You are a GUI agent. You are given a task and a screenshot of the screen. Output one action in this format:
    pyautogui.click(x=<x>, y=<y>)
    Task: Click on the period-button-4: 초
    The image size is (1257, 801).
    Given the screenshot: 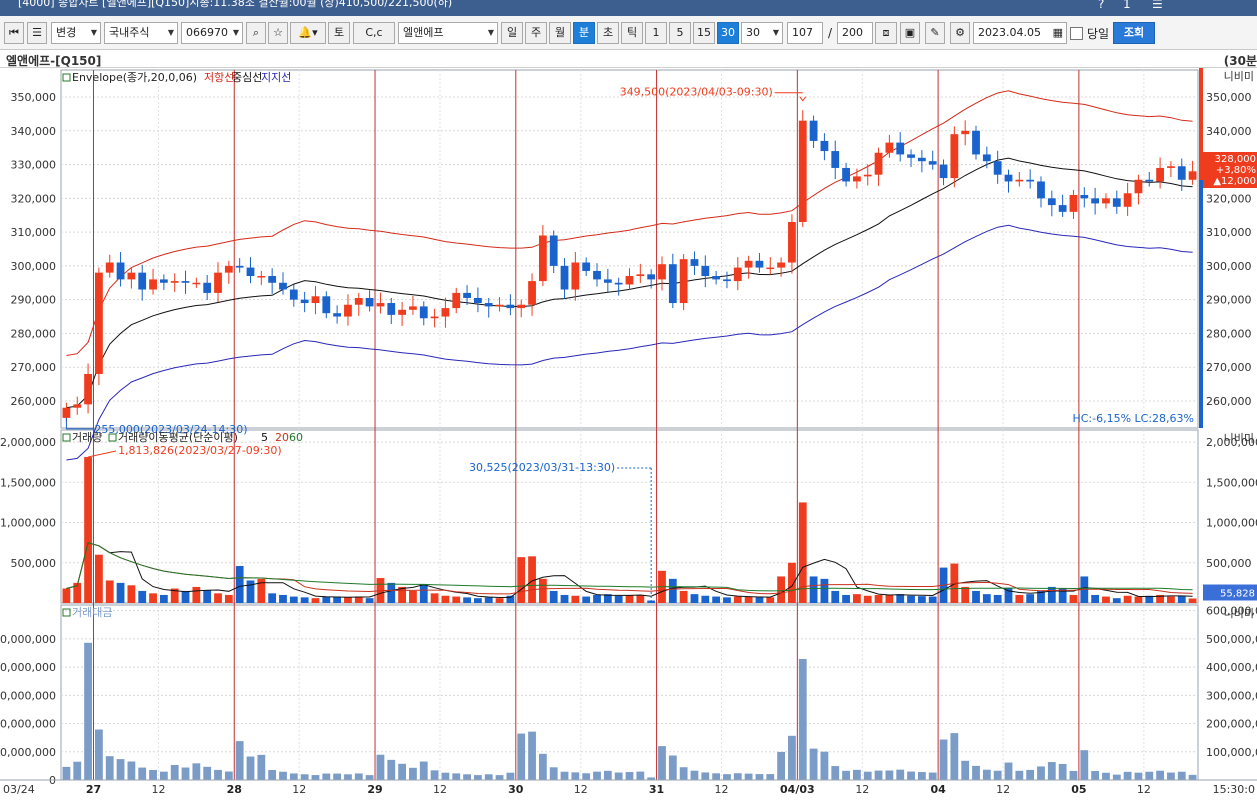 What is the action you would take?
    pyautogui.click(x=608, y=33)
    